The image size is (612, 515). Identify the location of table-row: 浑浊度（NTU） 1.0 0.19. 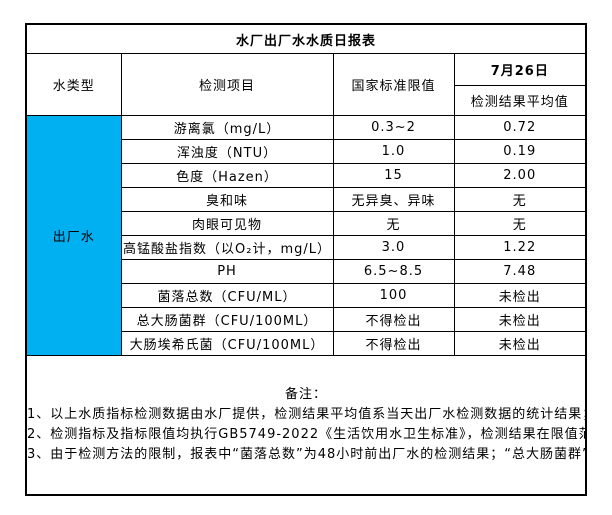
(306, 151).